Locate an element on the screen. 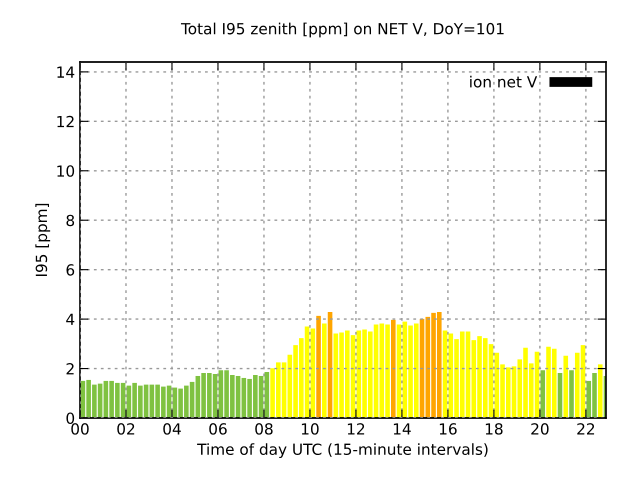 The width and height of the screenshot is (640, 480). y-tick-label: 14 is located at coordinates (65, 72).